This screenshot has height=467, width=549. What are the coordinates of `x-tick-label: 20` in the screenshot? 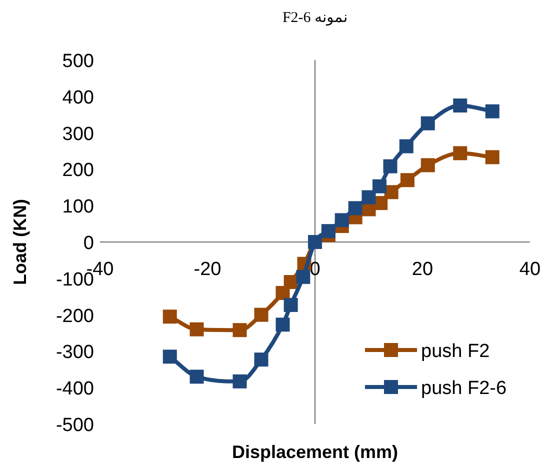 It's located at (423, 269).